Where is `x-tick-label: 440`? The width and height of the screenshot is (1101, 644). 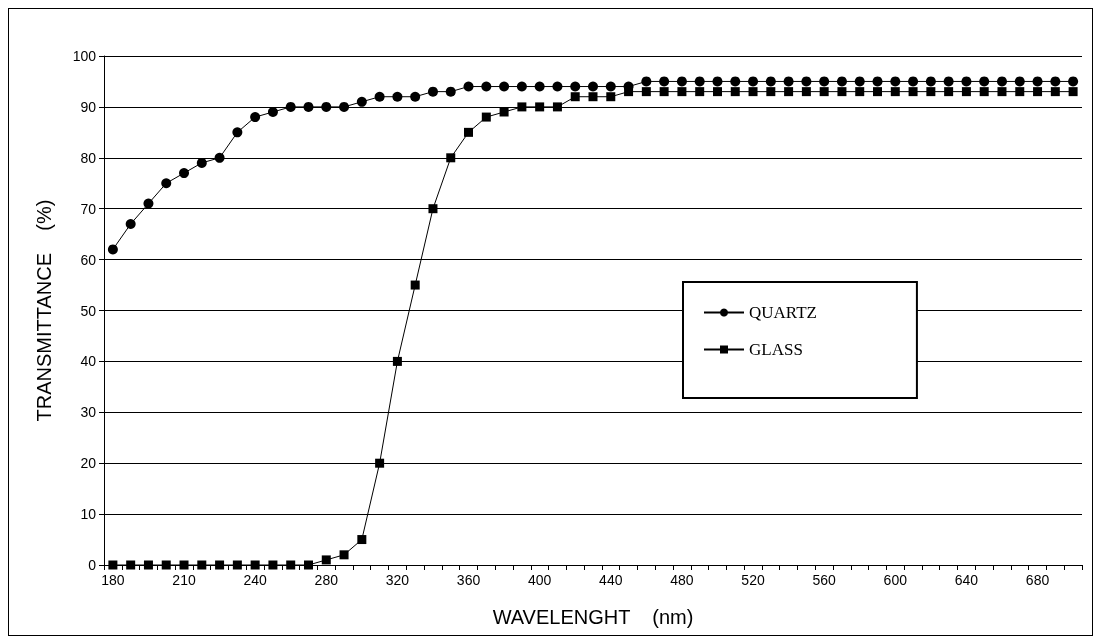 x-tick-label: 440 is located at coordinates (611, 580).